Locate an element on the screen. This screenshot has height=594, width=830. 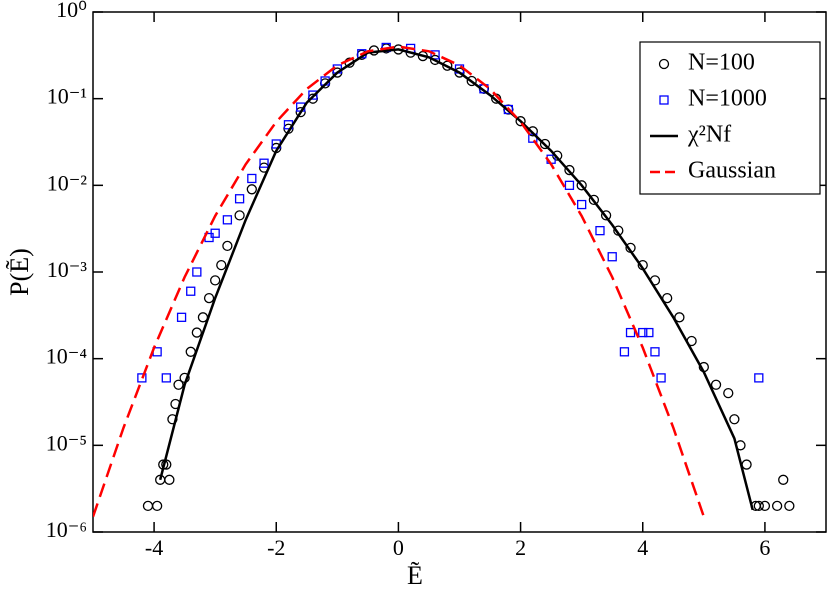
legend-label: χ²Nf is located at coordinates (709, 135).